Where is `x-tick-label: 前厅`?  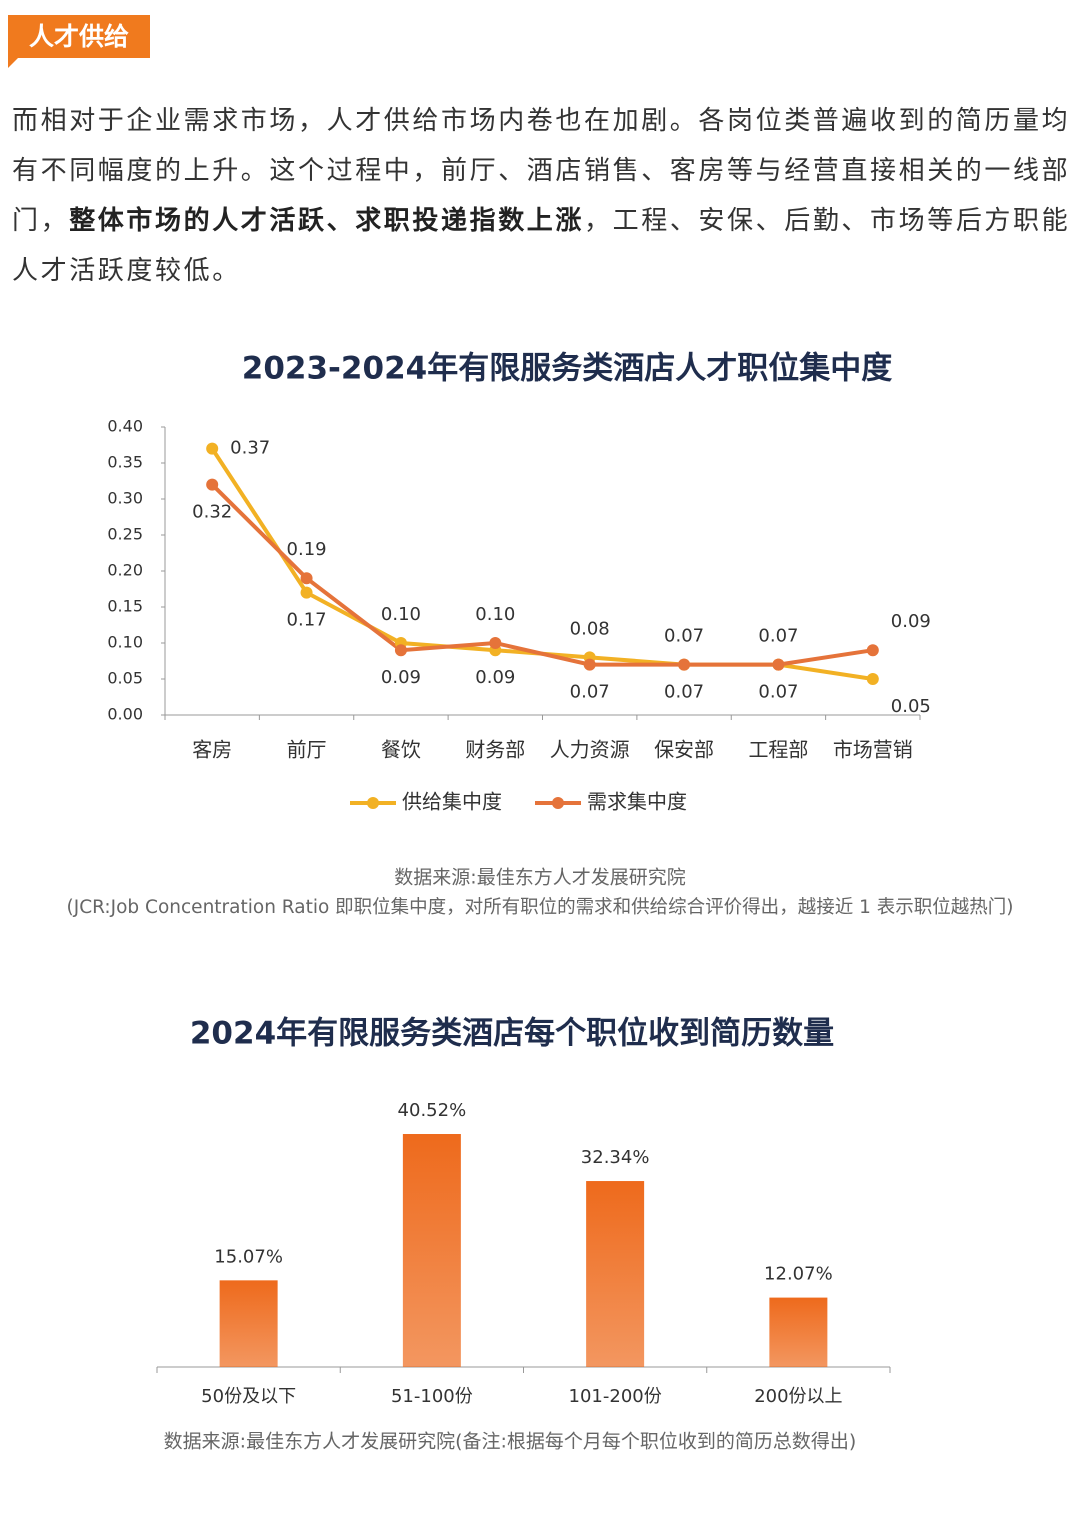
x-tick-label: 前厅 is located at coordinates (307, 750).